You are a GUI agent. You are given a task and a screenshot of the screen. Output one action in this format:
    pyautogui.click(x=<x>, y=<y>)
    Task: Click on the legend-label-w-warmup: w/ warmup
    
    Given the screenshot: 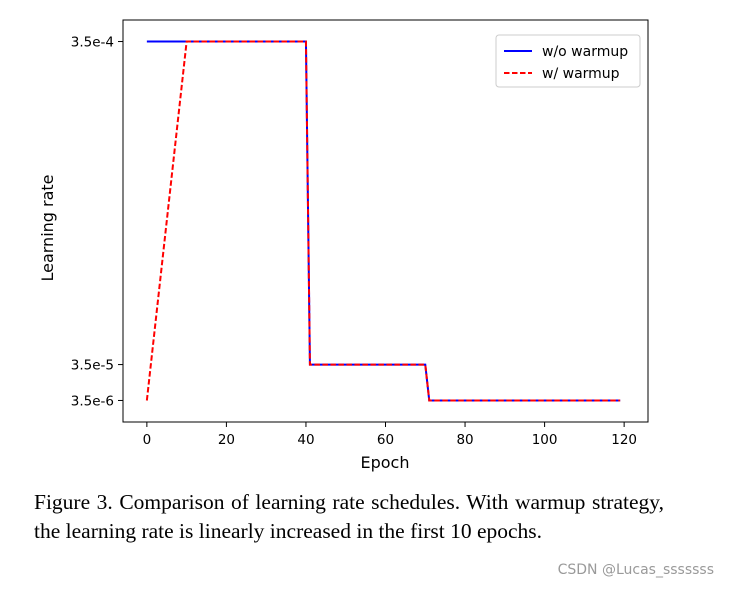 What is the action you would take?
    pyautogui.click(x=581, y=74)
    